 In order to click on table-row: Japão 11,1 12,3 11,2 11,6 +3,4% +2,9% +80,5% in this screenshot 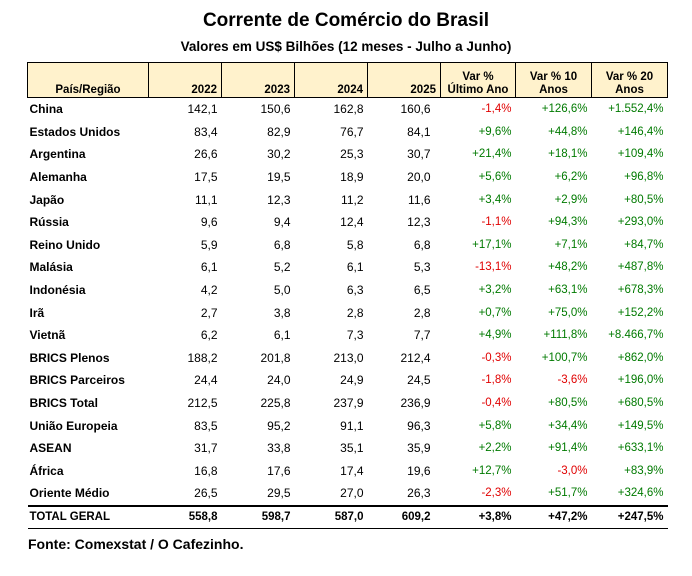, I will do `click(348, 199)`.